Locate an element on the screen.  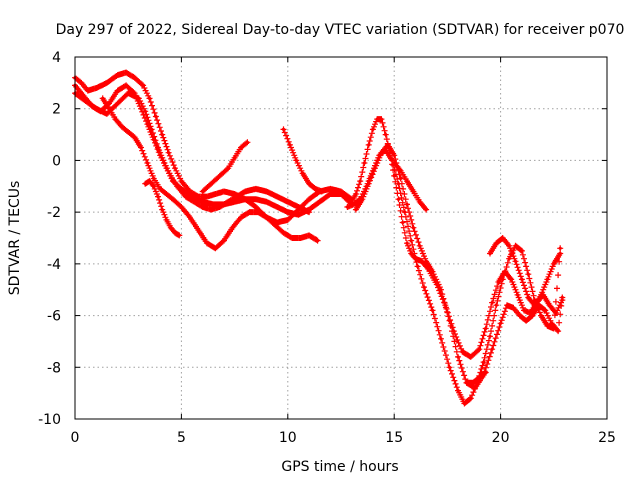
y-tick-label: 0 is located at coordinates (56, 161).